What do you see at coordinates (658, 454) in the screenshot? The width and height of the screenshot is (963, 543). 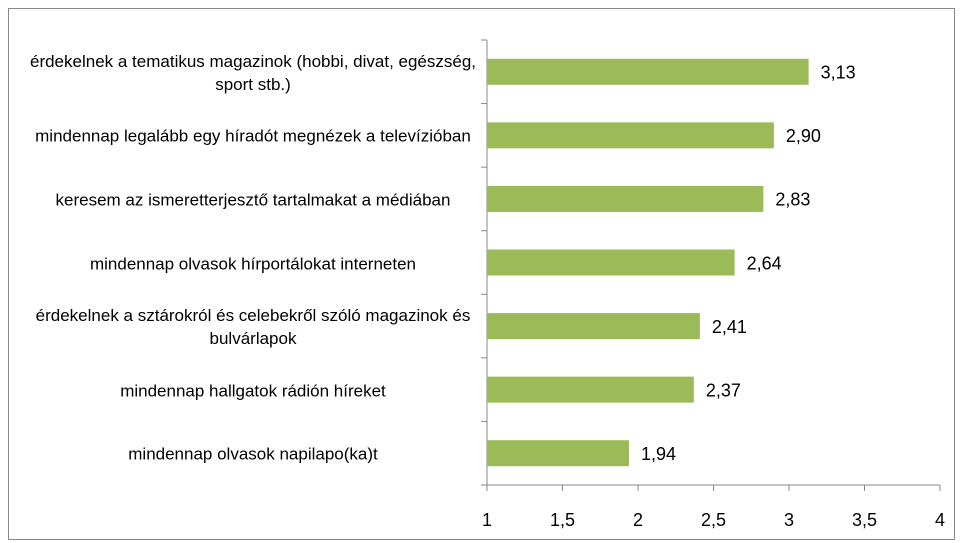 I see `value-label: 1,94` at bounding box center [658, 454].